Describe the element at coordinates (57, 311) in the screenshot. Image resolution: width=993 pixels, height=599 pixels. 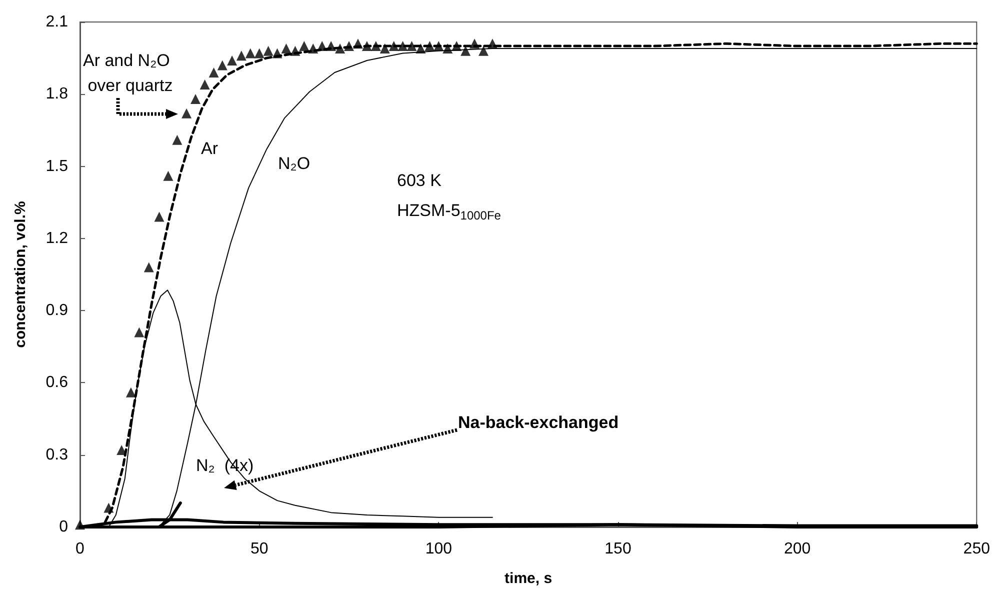
I see `y-tick-label: 0.9` at that location.